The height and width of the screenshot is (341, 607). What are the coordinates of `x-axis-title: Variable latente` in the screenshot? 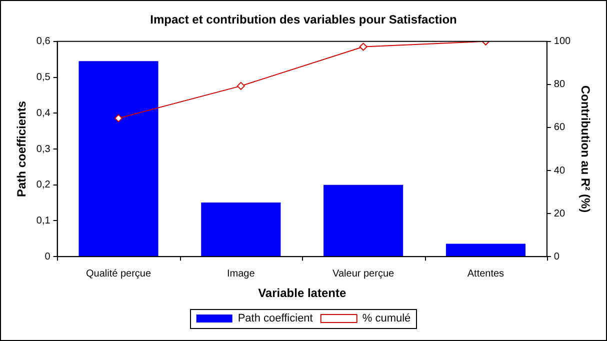 It's located at (302, 293).